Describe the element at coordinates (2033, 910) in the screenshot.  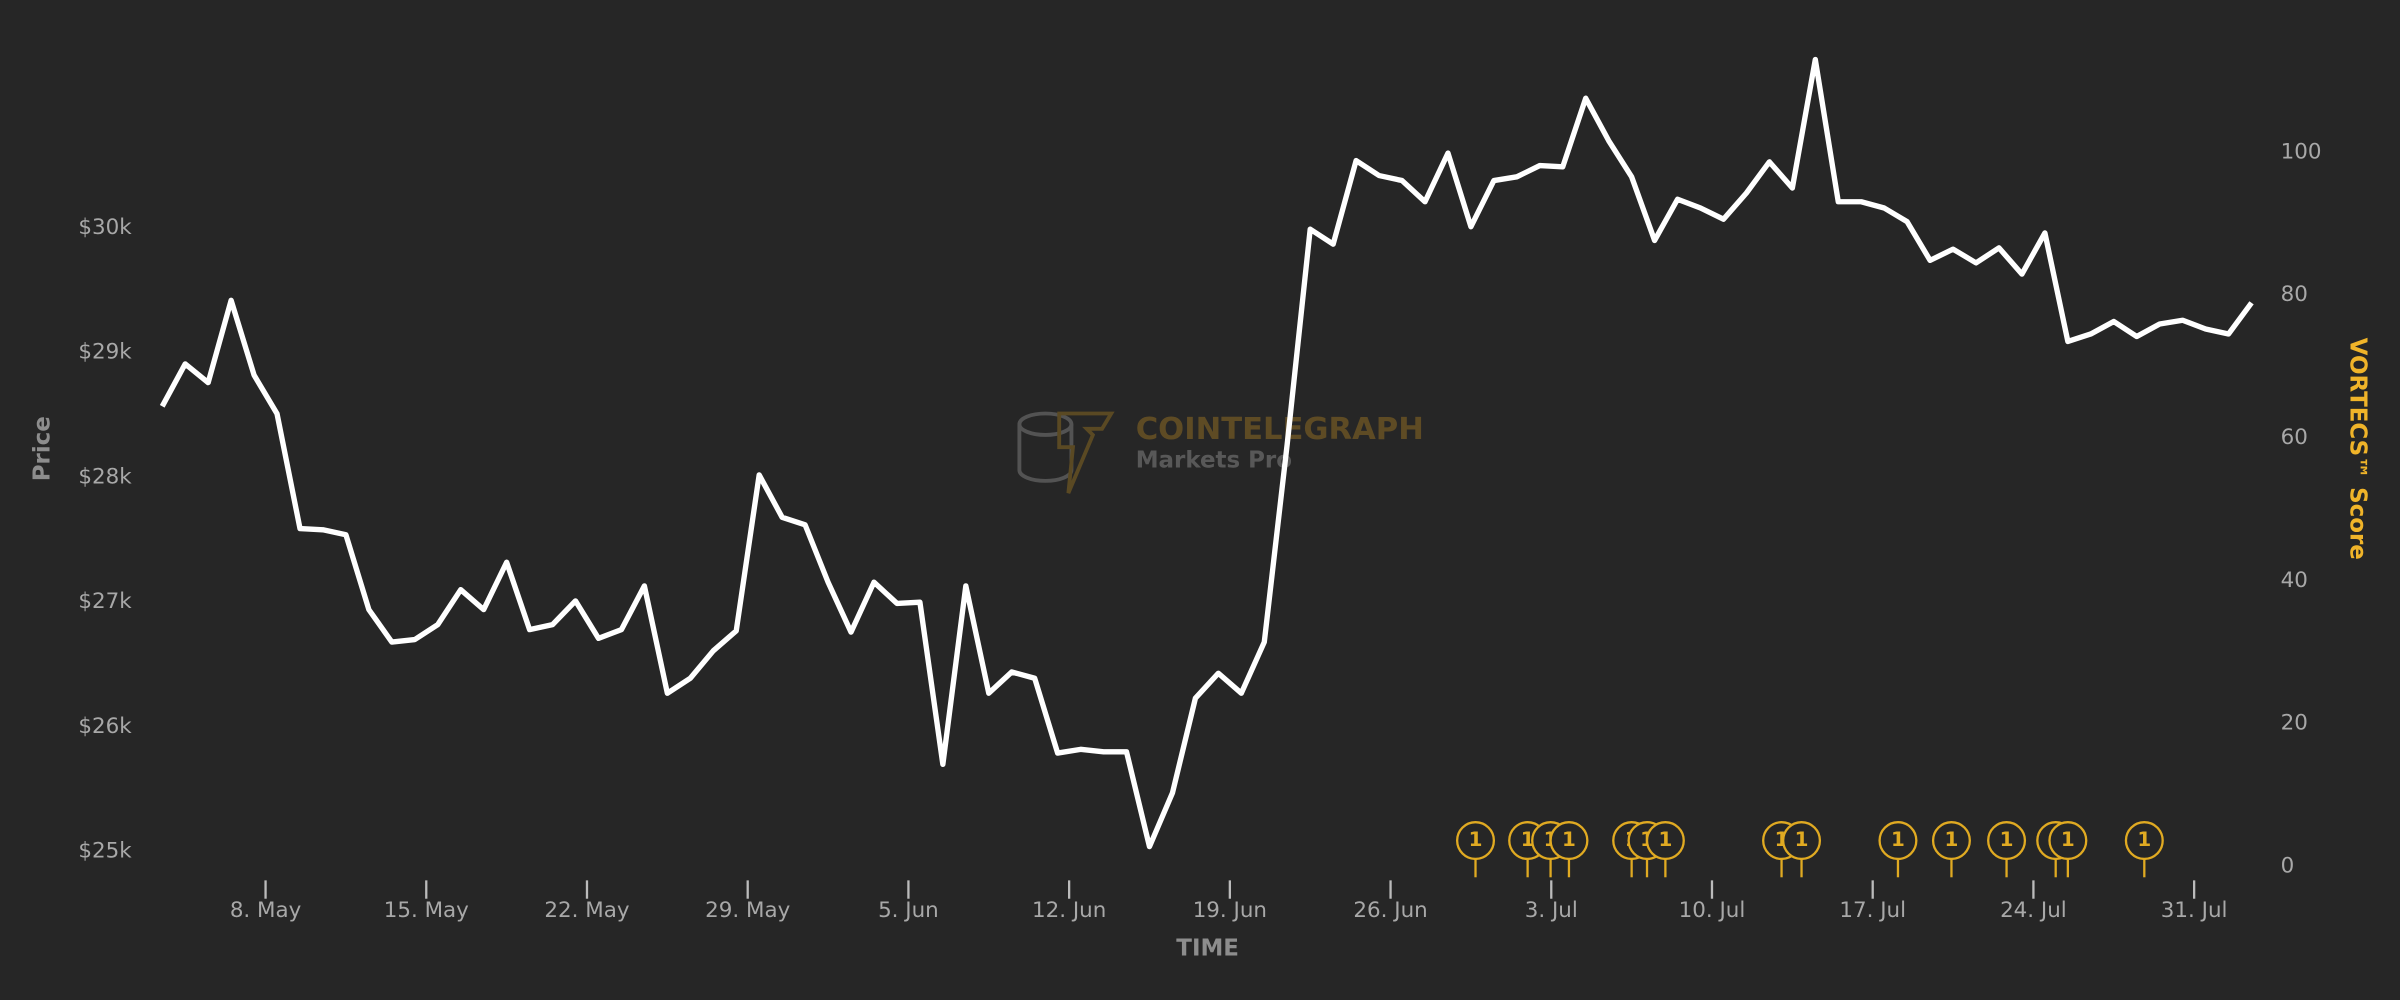
I see `x-tick-label: 24. Jul` at that location.